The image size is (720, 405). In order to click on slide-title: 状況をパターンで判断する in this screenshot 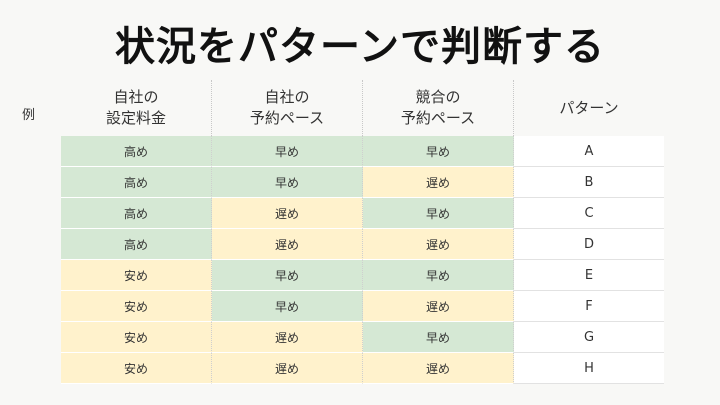, I will do `click(360, 47)`.